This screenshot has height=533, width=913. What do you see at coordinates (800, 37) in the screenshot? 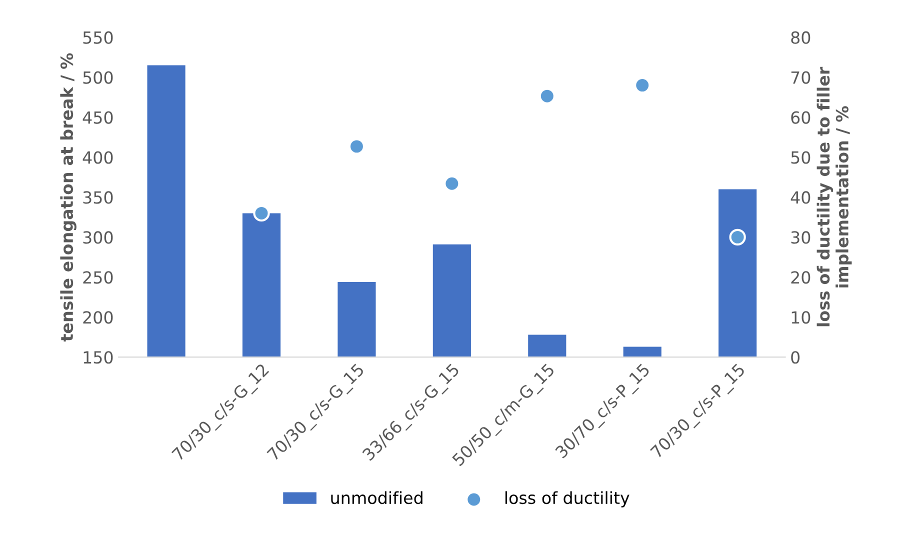
I see `y2-tick-label: 80` at bounding box center [800, 37].